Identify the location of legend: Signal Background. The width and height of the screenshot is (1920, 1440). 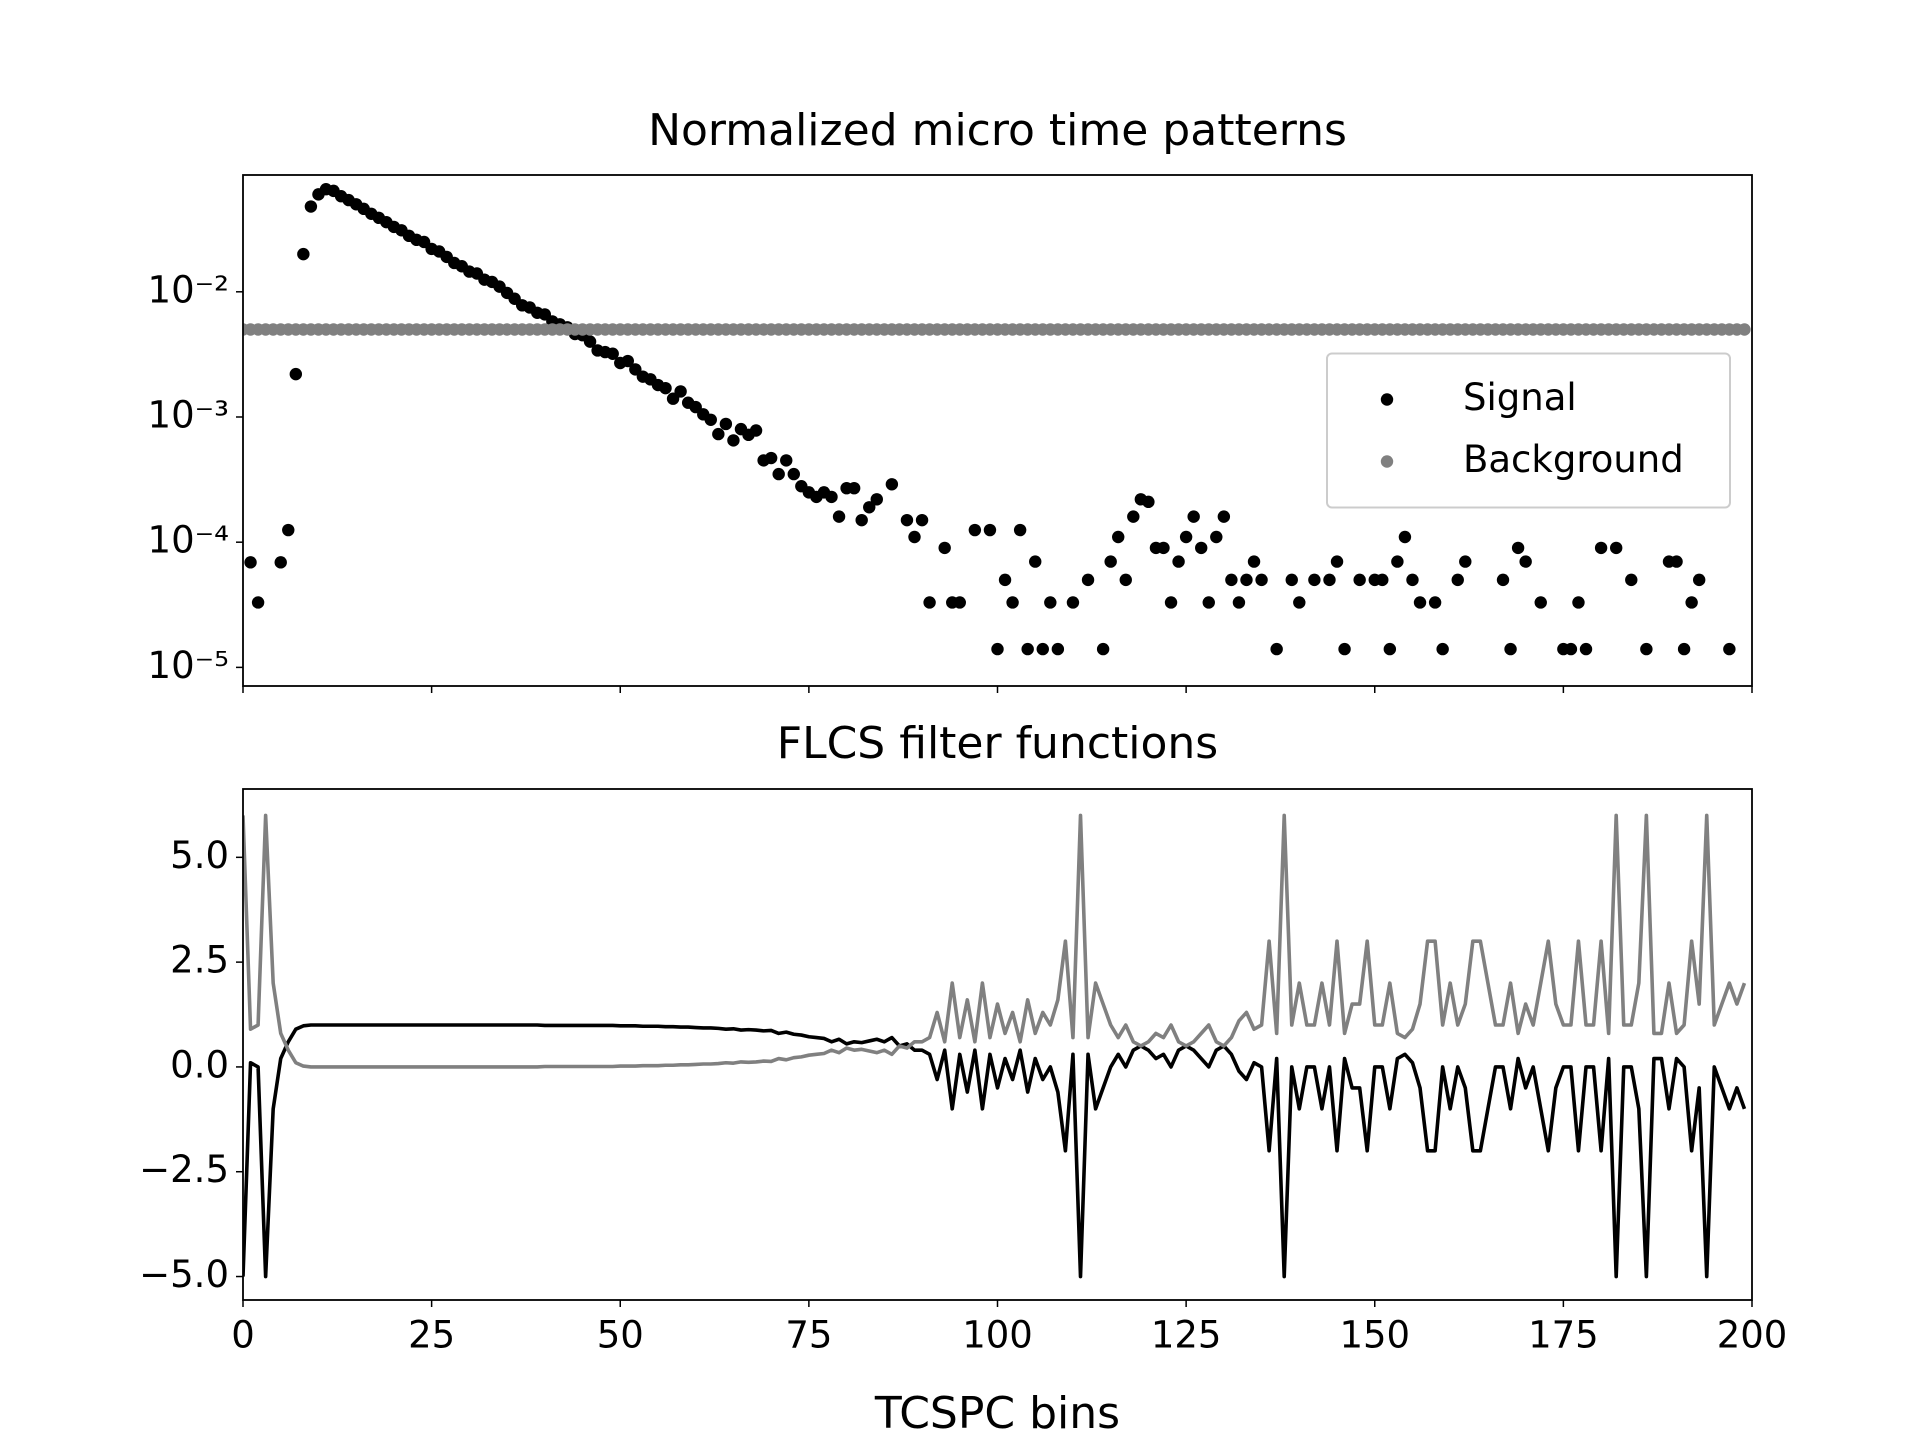
(1528, 430).